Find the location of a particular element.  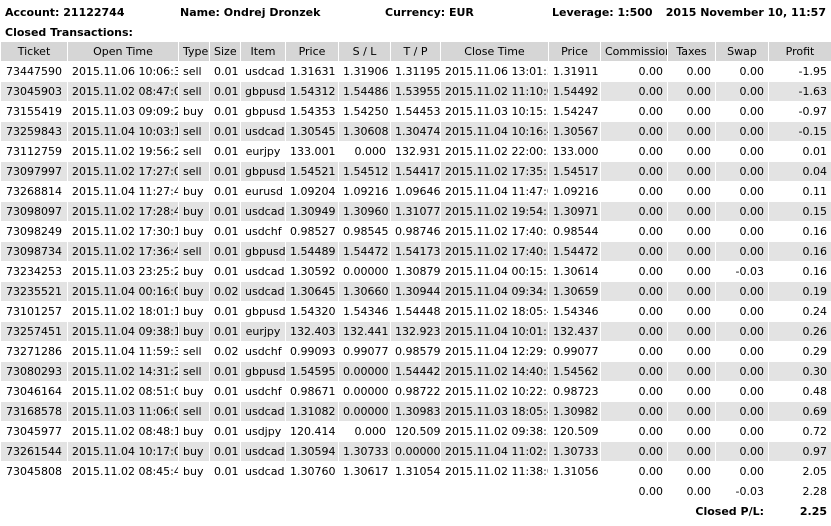

cell: 2015.11.02 19:54:58 is located at coordinates (494, 211).